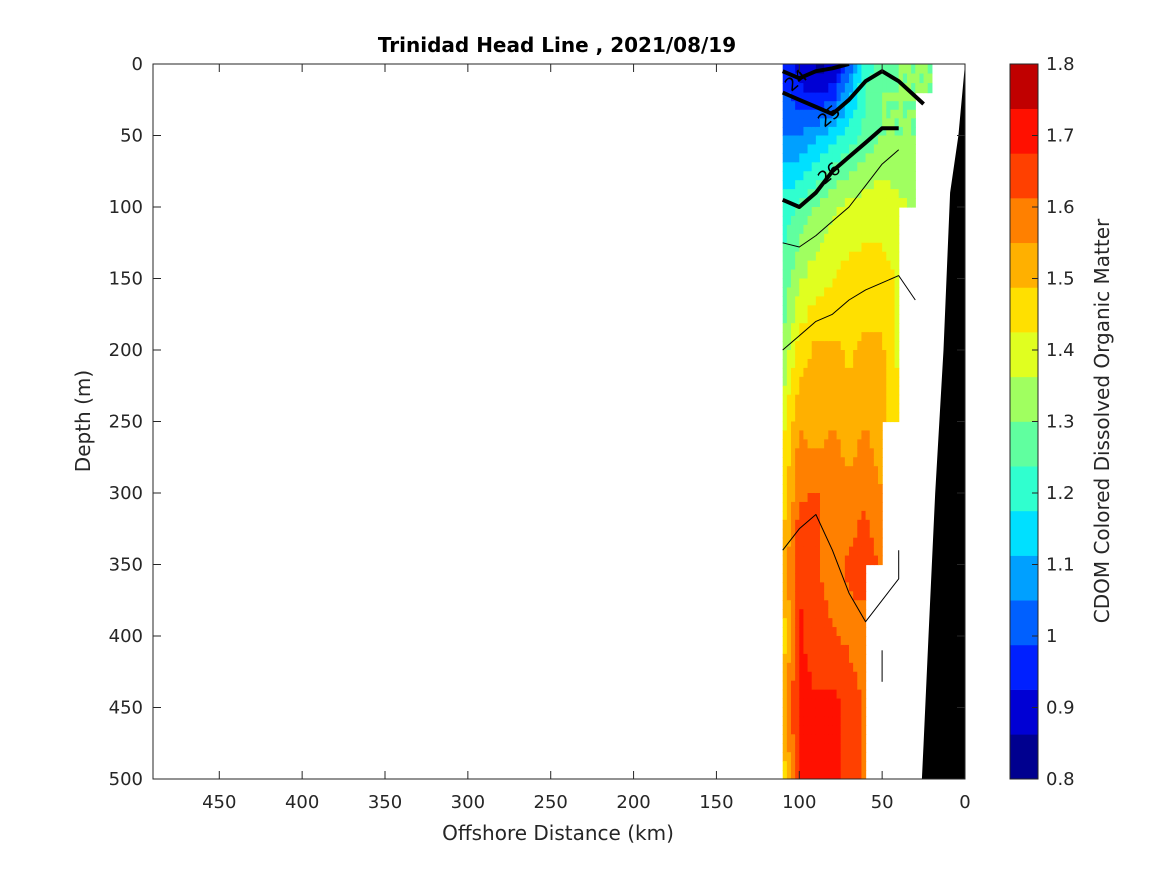 The height and width of the screenshot is (875, 1167). Describe the element at coordinates (126, 708) in the screenshot. I see `y-tick-label: 450` at that location.